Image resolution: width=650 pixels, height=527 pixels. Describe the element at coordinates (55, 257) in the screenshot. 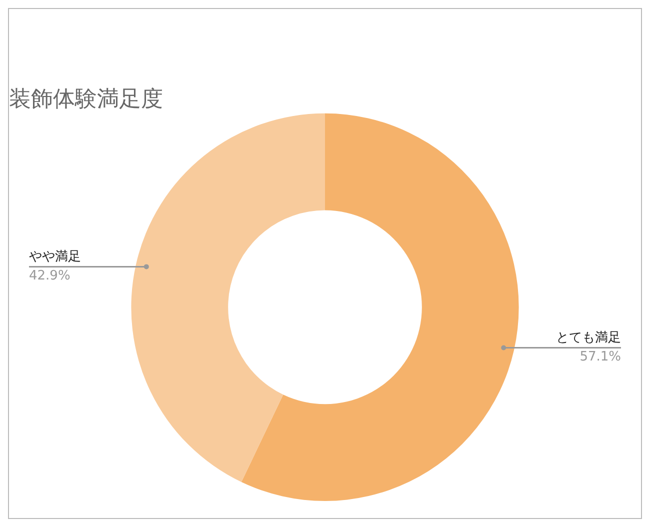

I see `slice-label: やや満足` at that location.